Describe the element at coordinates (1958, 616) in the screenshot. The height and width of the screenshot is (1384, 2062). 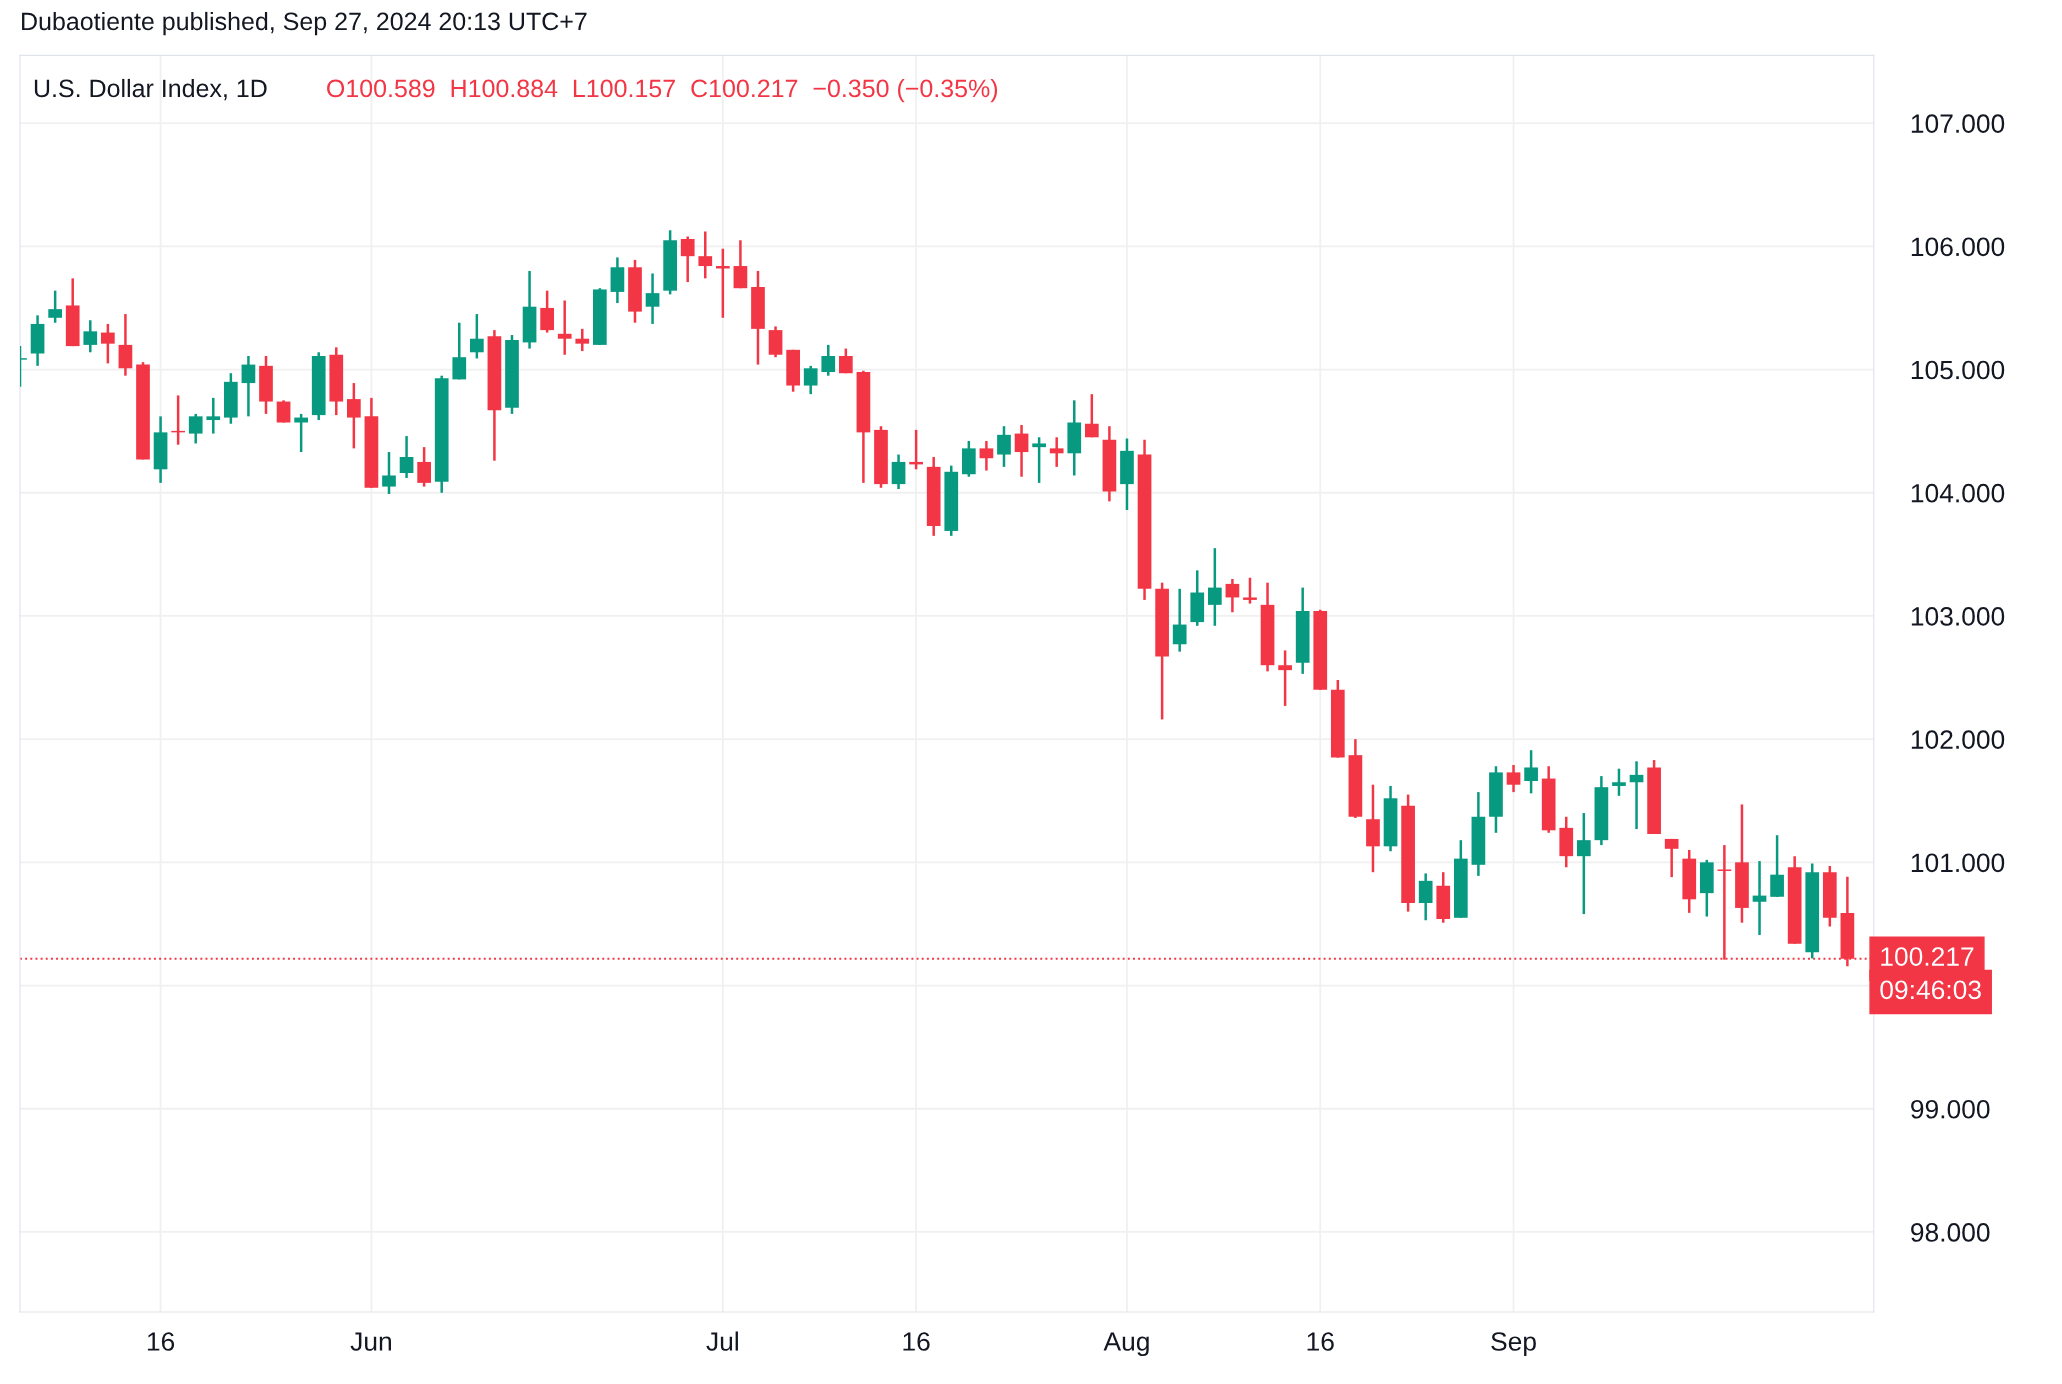
I see `y-tick-label: 103.000` at that location.